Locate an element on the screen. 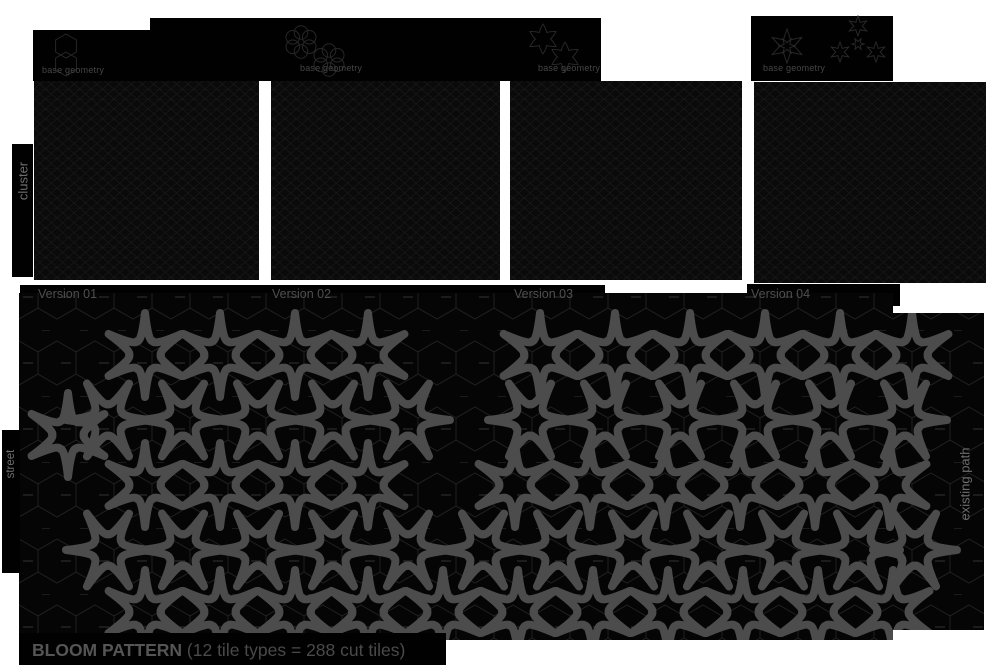 The height and width of the screenshot is (667, 1000). existing-path-label: existing path is located at coordinates (965, 484).